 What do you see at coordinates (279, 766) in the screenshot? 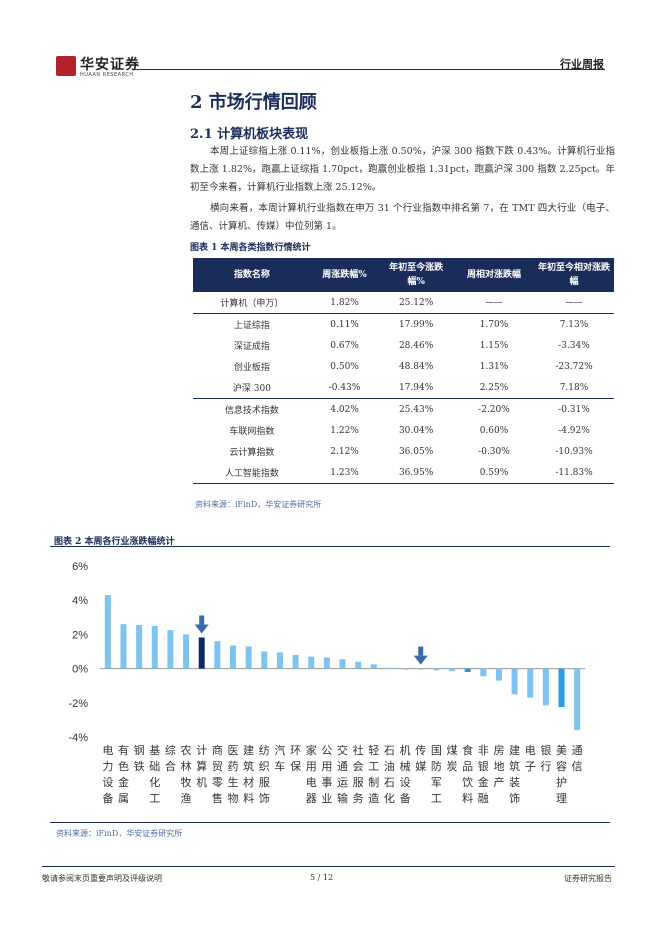
I see `x-tick-label: 车` at bounding box center [279, 766].